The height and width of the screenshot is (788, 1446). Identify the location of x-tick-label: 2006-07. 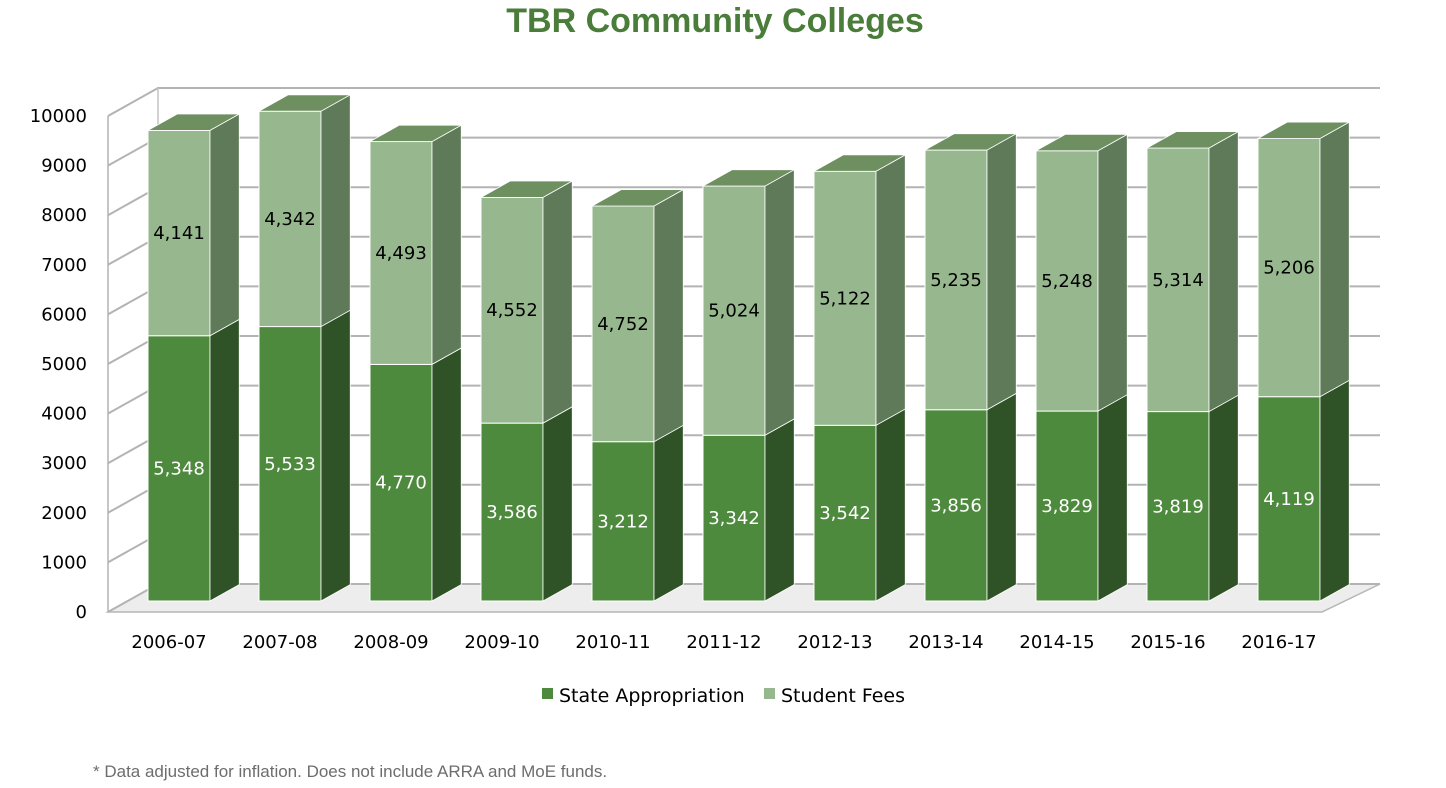
(168, 642).